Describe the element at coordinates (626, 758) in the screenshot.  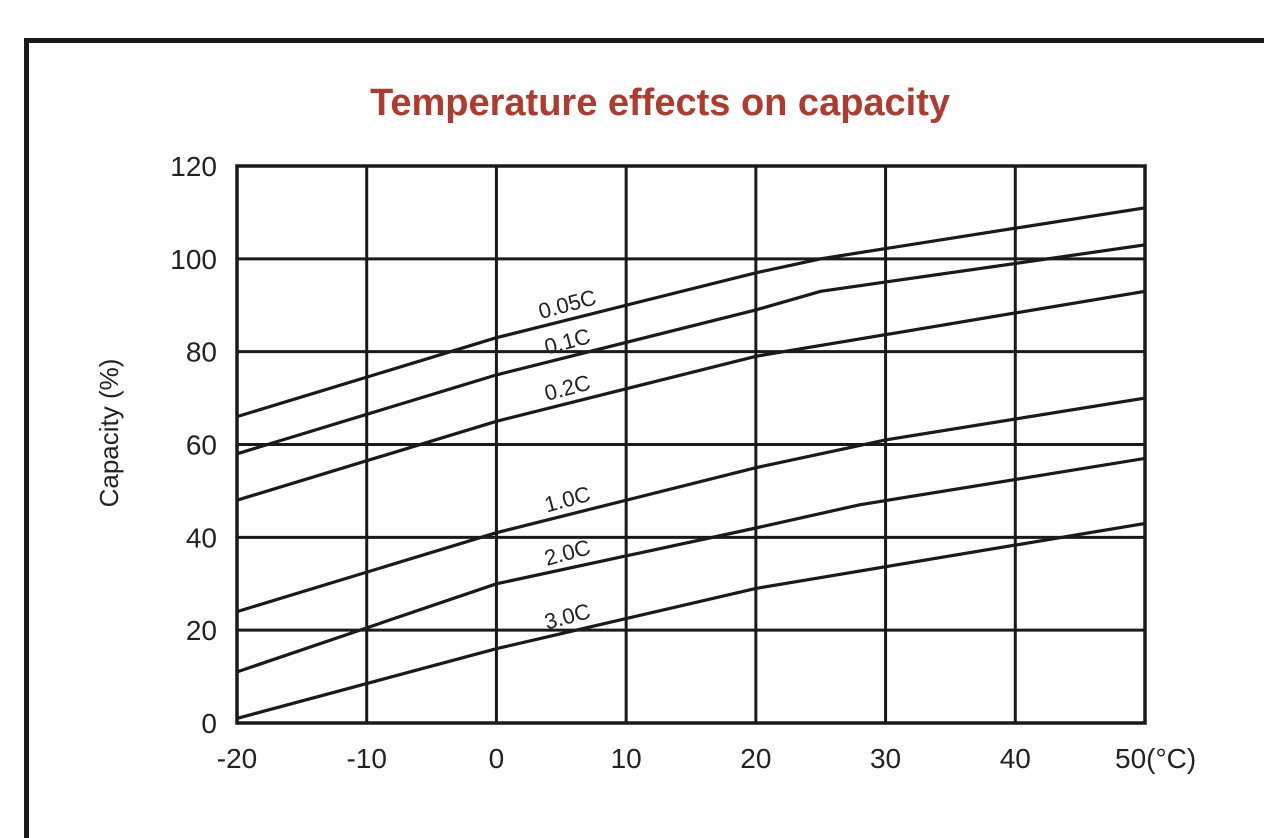
I see `x-tick-label: 10` at that location.